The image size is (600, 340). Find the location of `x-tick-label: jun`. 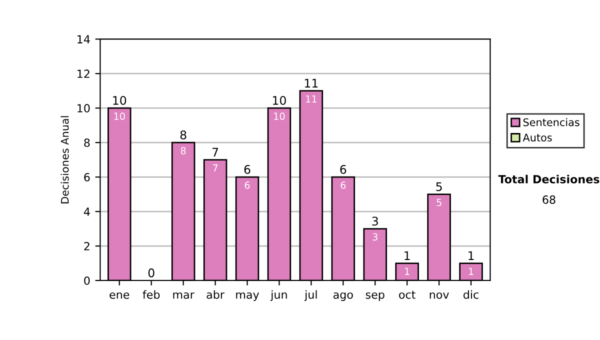

x-tick-label: jun is located at coordinates (278, 295).